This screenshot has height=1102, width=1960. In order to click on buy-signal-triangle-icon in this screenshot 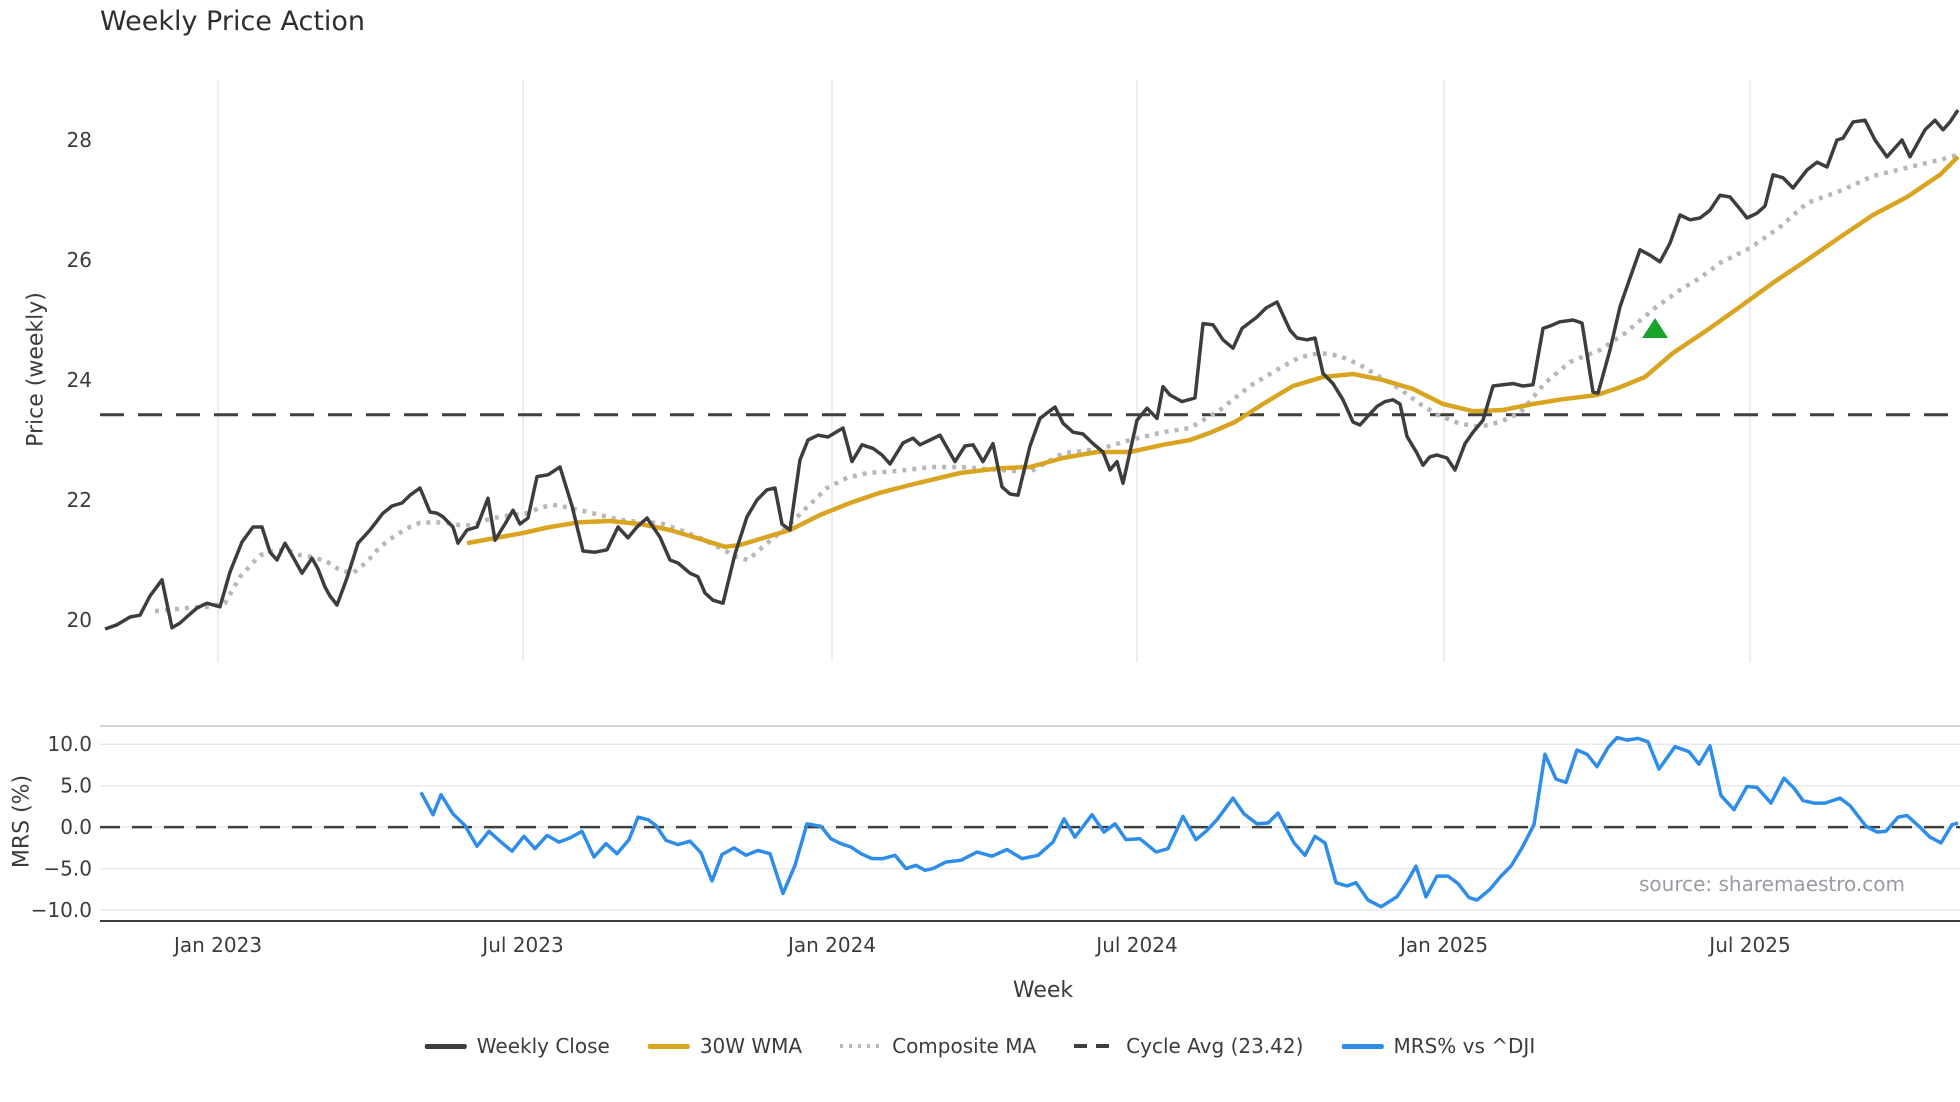, I will do `click(1655, 328)`.